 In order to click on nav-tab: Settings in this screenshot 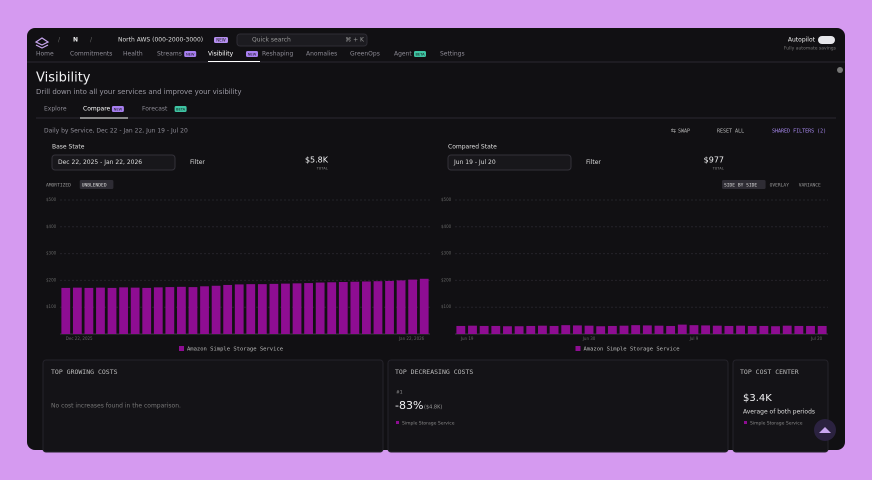, I will do `click(452, 54)`.